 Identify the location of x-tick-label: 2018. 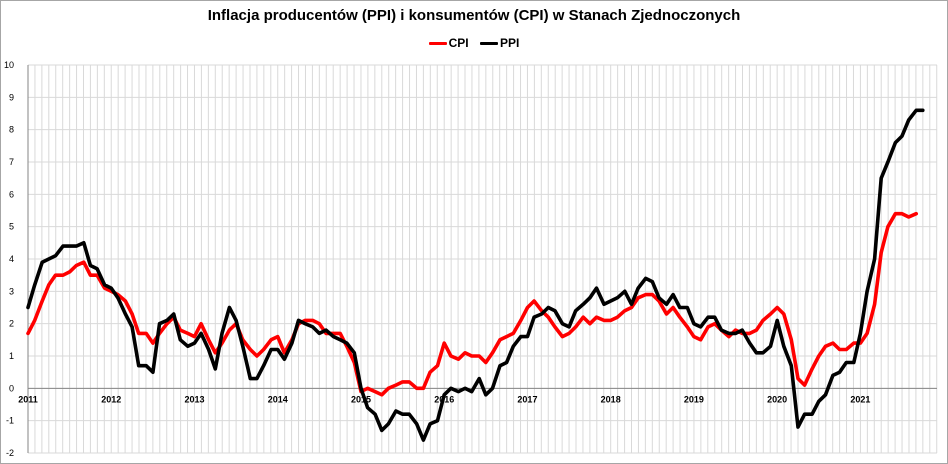
(611, 399).